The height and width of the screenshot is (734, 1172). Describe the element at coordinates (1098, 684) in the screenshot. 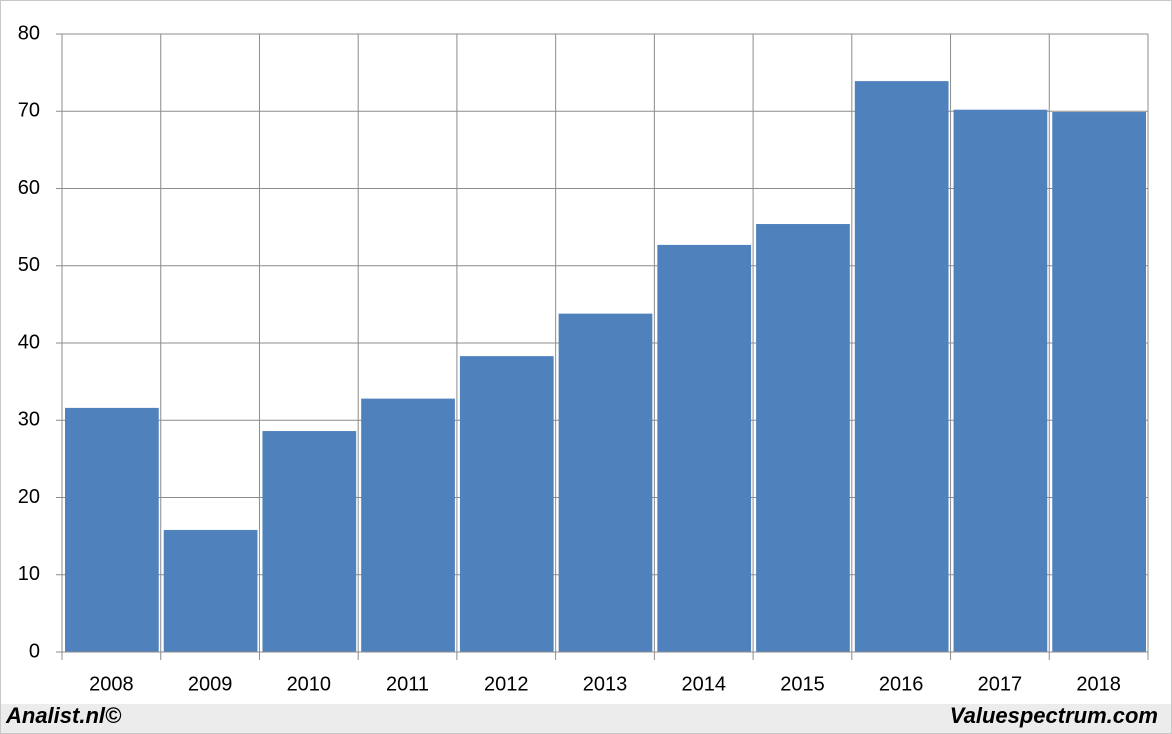

I see `x-tick-label: 2018` at that location.